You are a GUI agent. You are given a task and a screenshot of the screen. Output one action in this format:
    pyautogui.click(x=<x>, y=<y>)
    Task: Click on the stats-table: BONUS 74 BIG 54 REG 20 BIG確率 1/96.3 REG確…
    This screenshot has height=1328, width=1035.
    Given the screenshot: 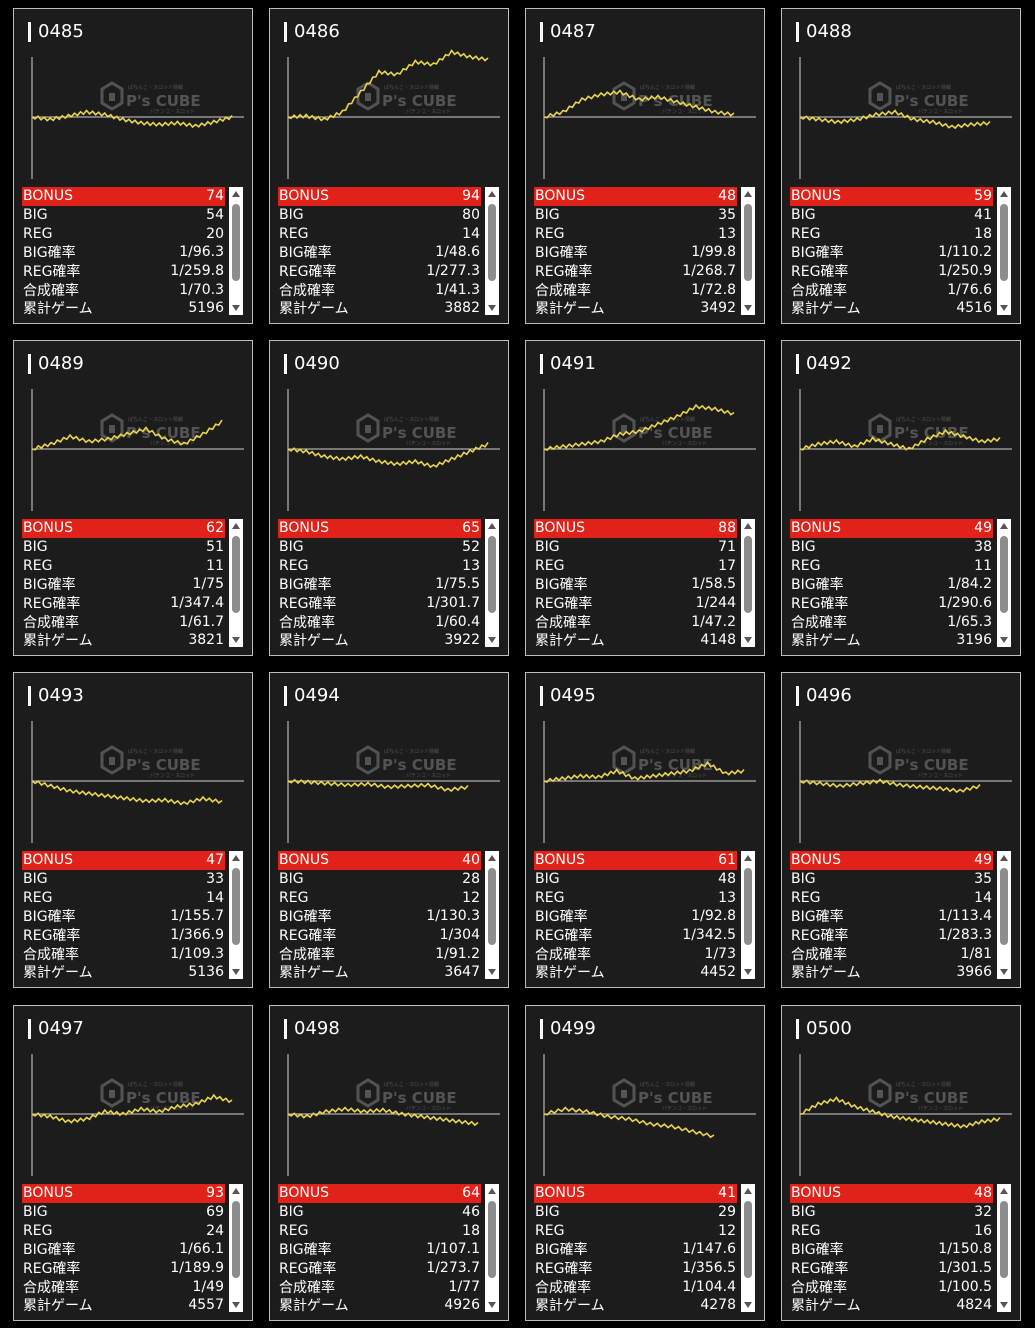 What is the action you would take?
    pyautogui.click(x=123, y=252)
    